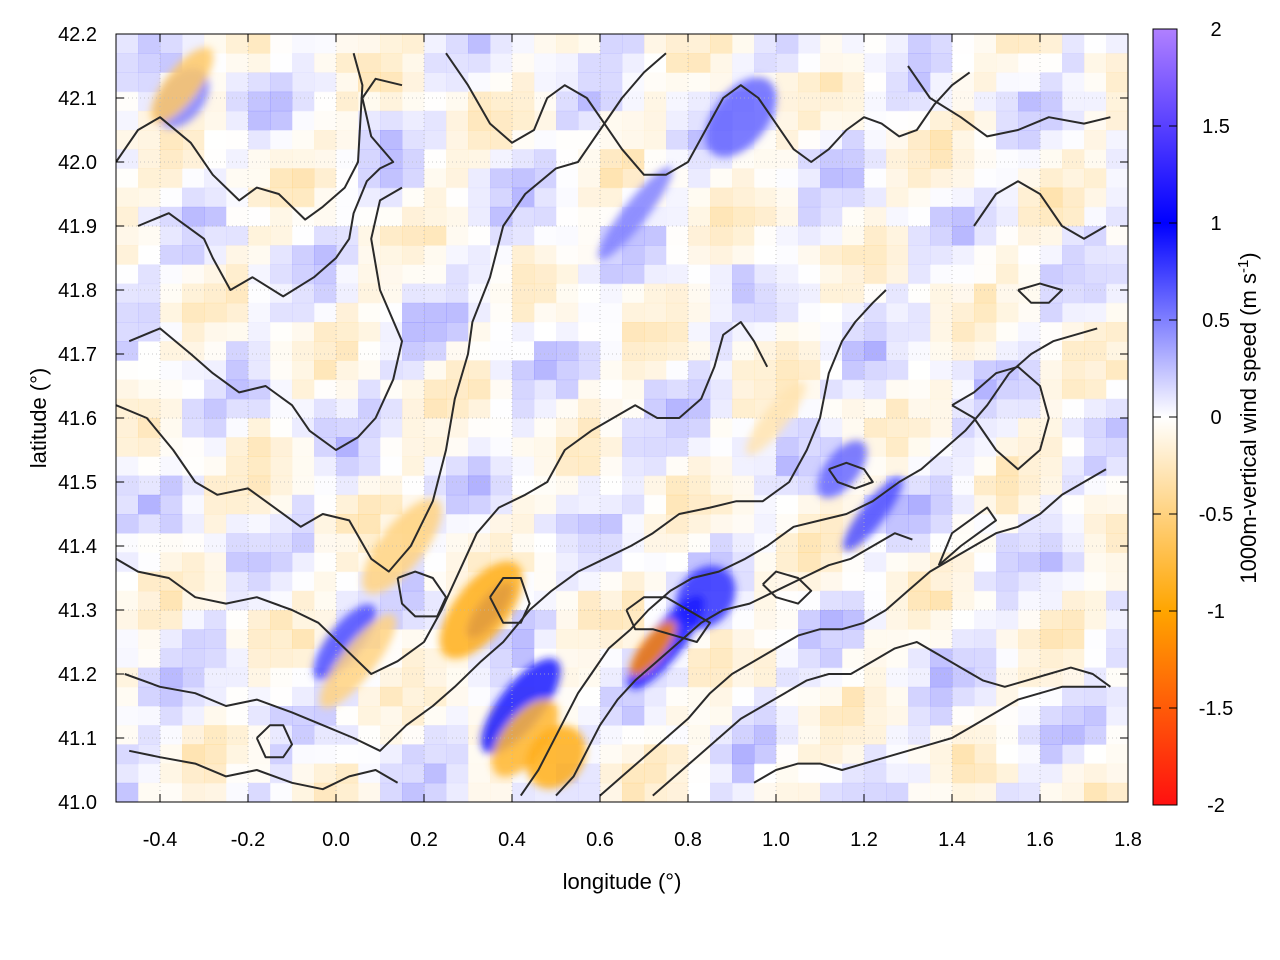 The image size is (1280, 960). I want to click on colorbar-label-superscript: -1, so click(1243, 266).